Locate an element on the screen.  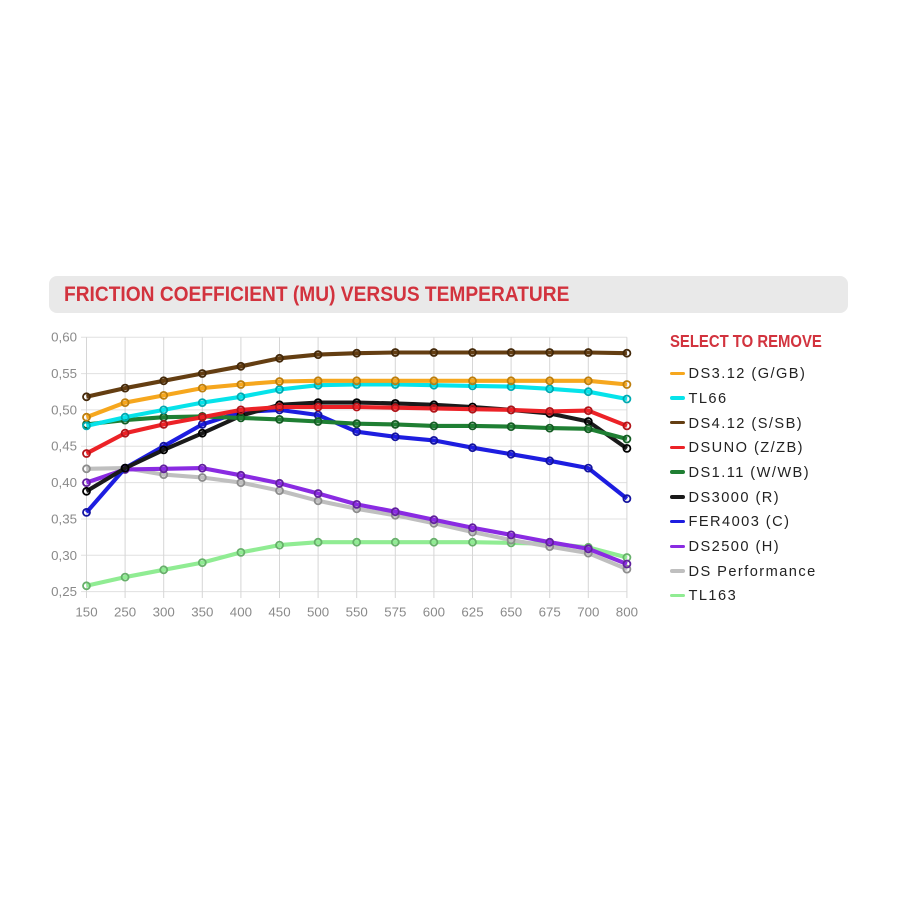
svg-text: 400 is located at coordinates (241, 612).